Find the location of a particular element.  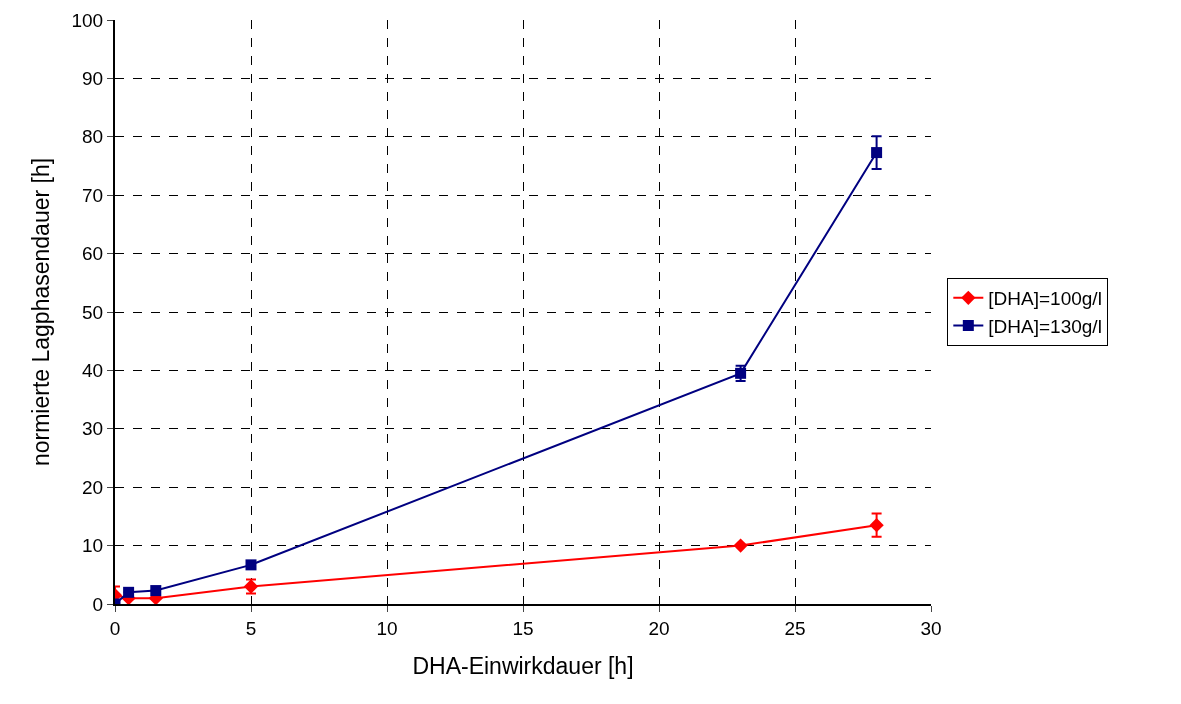

y-tick-label: 30 is located at coordinates (93, 429).